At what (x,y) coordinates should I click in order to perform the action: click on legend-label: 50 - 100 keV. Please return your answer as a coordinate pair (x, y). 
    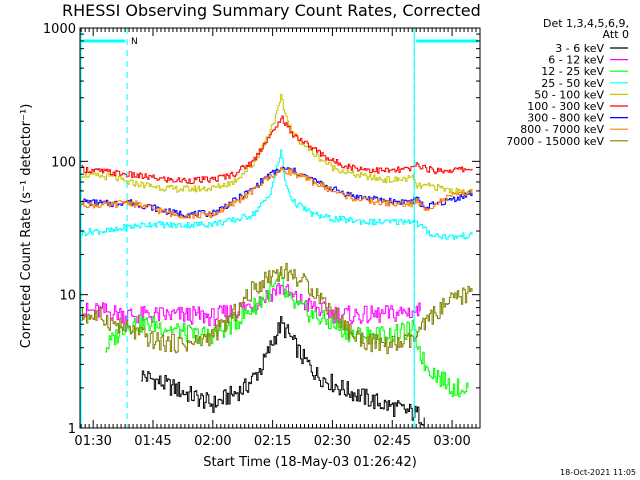
    Looking at the image, I should click on (569, 94).